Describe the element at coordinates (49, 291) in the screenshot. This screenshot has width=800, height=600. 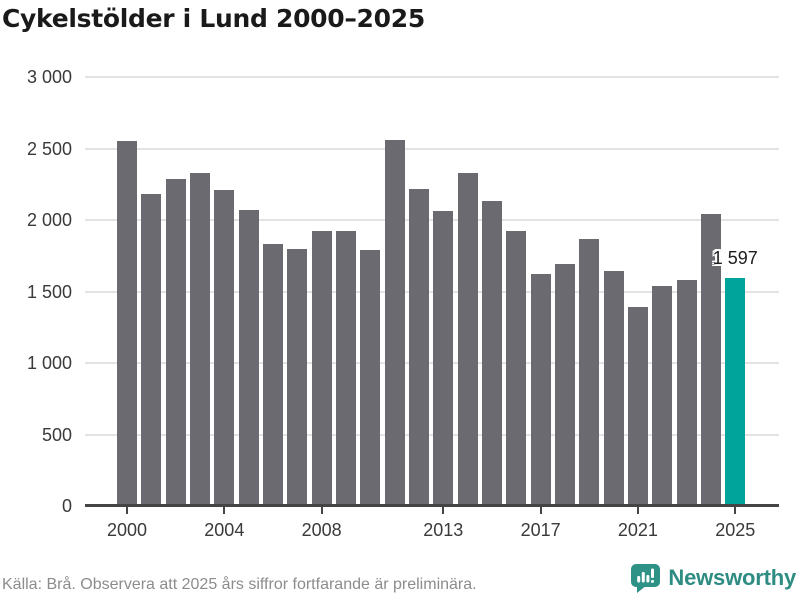
I see `y-axis-label-1500: 1 500` at that location.